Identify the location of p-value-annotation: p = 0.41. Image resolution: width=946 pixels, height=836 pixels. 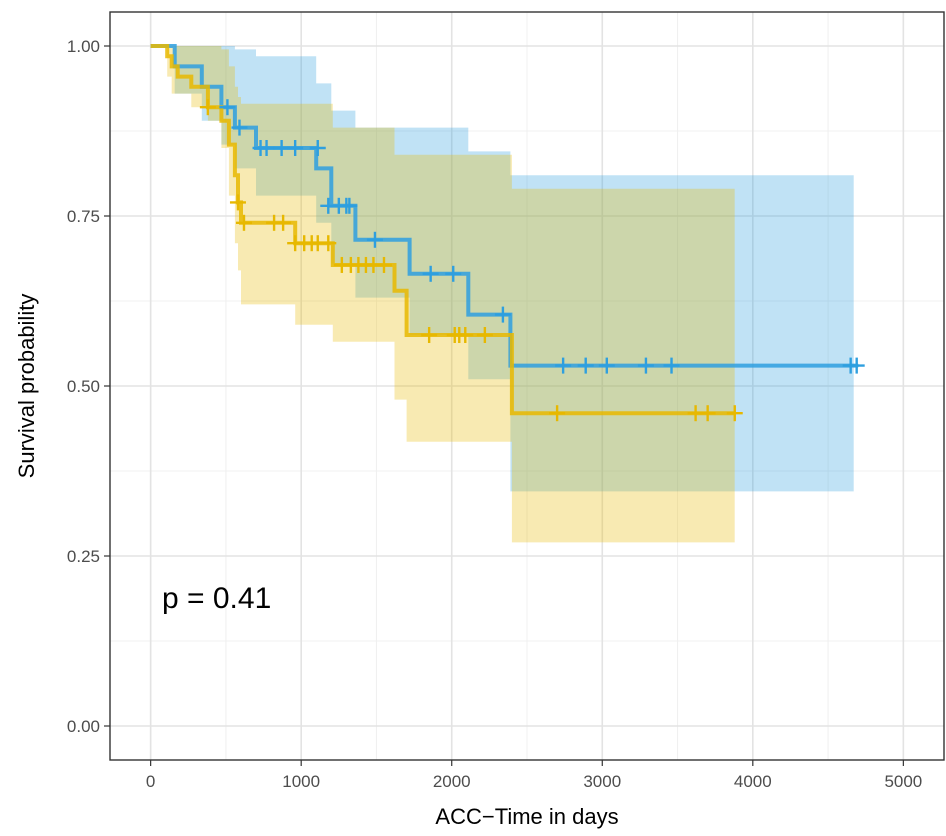
(216, 598).